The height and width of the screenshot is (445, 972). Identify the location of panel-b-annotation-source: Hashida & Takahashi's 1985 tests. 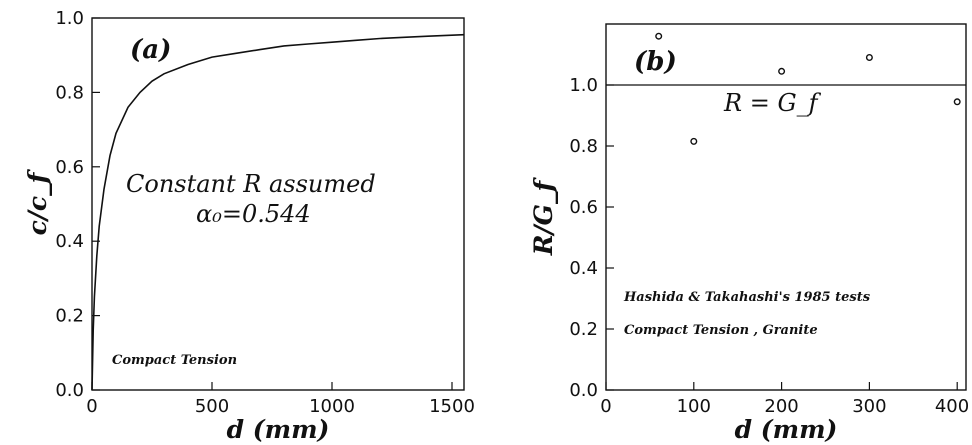
(747, 297).